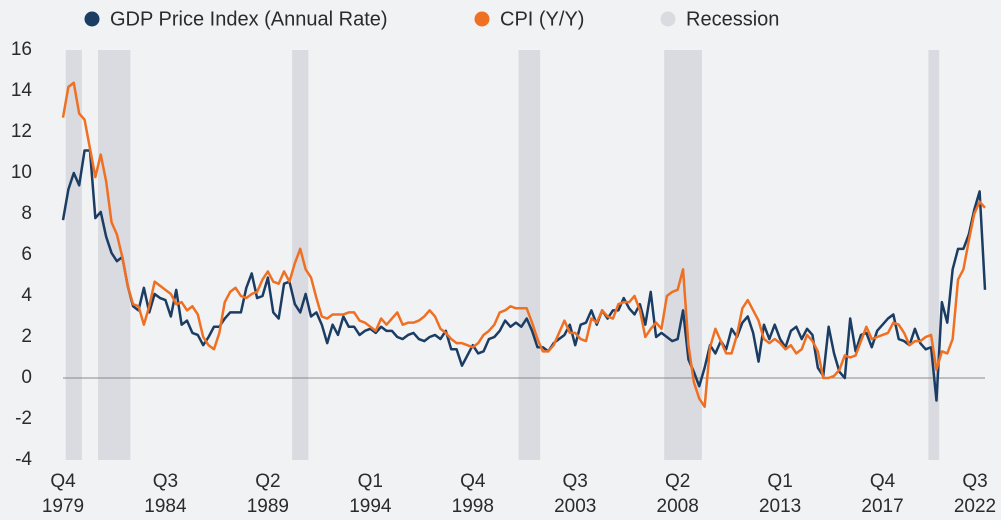 The image size is (1001, 520). I want to click on y-tick-label: 14, so click(22, 90).